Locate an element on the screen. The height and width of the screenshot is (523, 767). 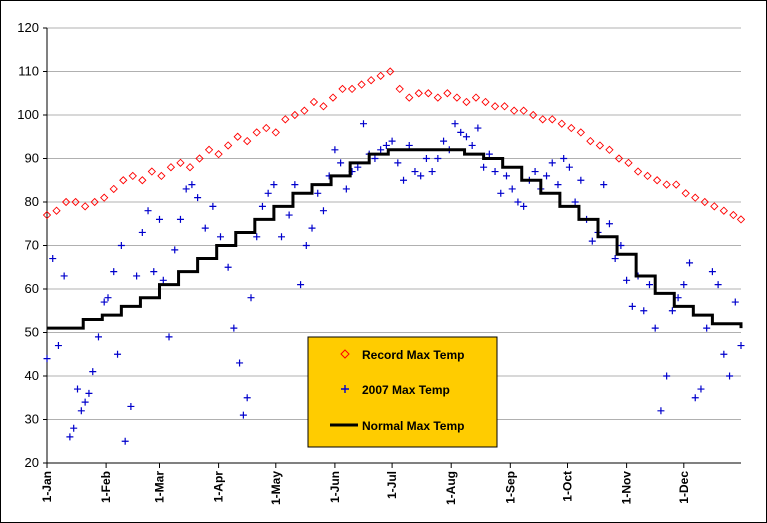
legend-marker-record is located at coordinates (345, 354).